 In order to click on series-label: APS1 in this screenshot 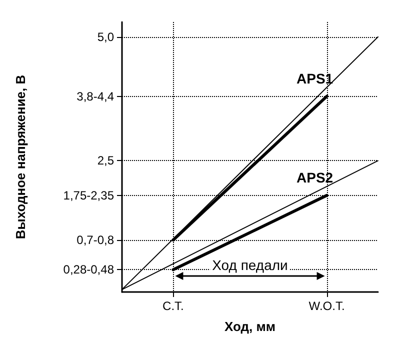, I will do `click(315, 78)`.